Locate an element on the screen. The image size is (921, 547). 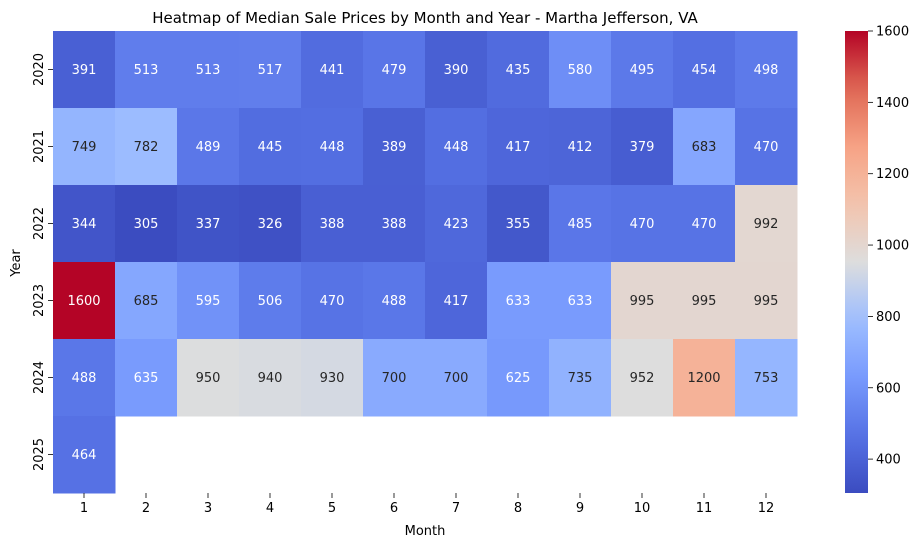
cell-value-label: 952 is located at coordinates (642, 378).